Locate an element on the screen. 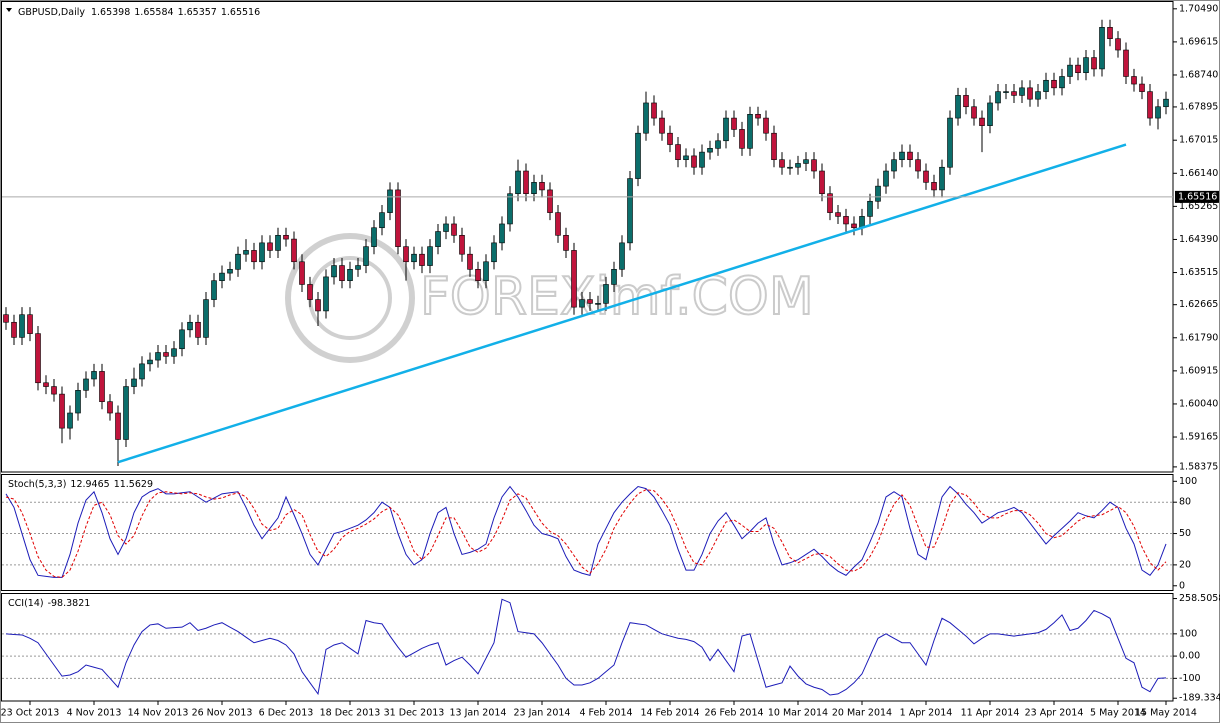 The image size is (1220, 723). y-tick-label: 1.63515 is located at coordinates (1198, 272).